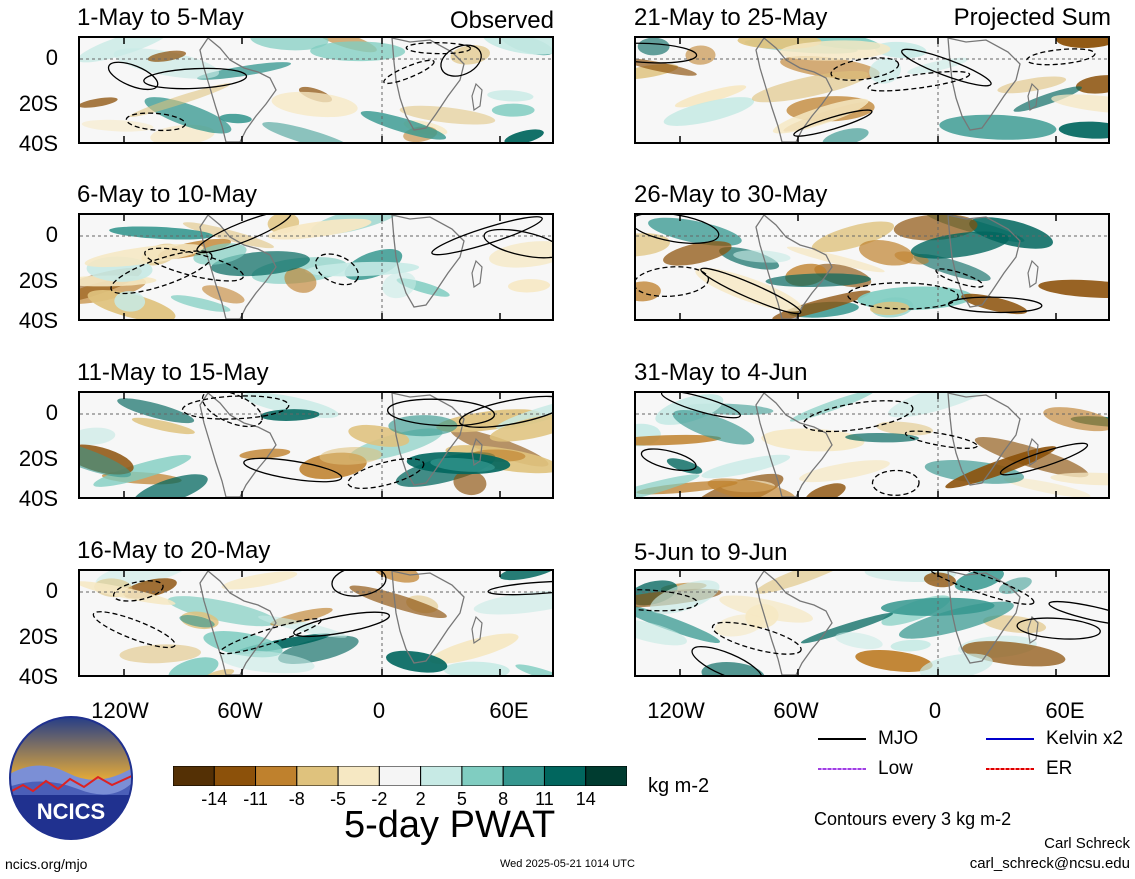 This screenshot has width=1135, height=879. Describe the element at coordinates (214, 799) in the screenshot. I see `colorbar-tick-label: -14` at that location.